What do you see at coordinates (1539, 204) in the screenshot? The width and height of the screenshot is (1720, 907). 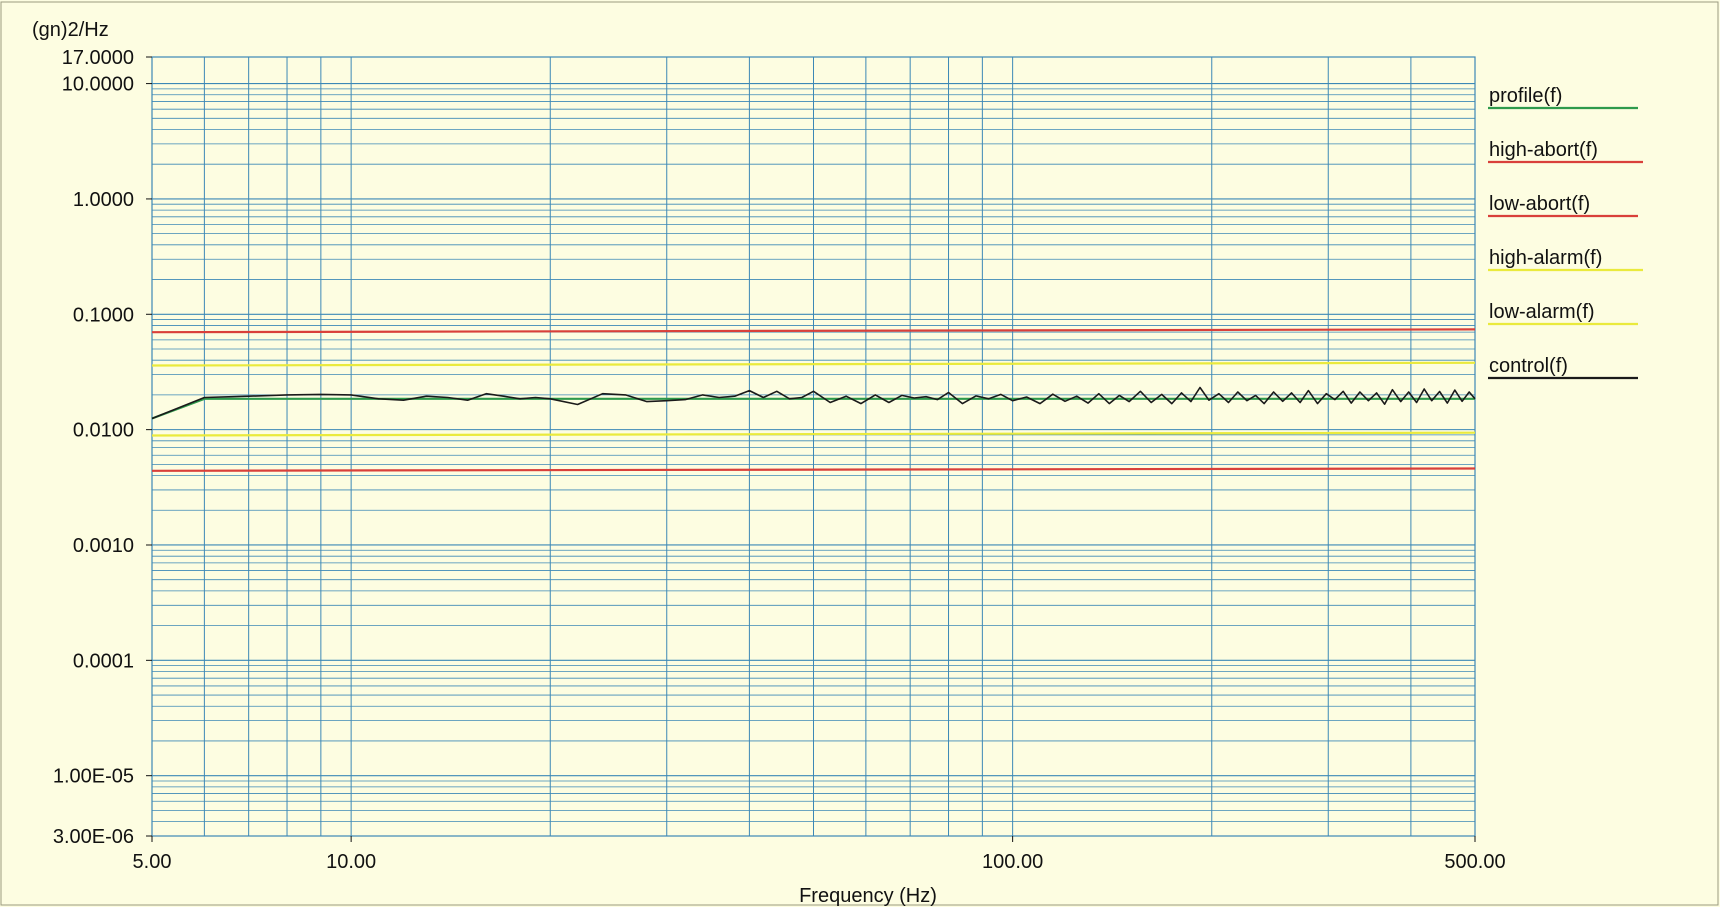 I see `legend-label: low-abort(f)` at bounding box center [1539, 204].